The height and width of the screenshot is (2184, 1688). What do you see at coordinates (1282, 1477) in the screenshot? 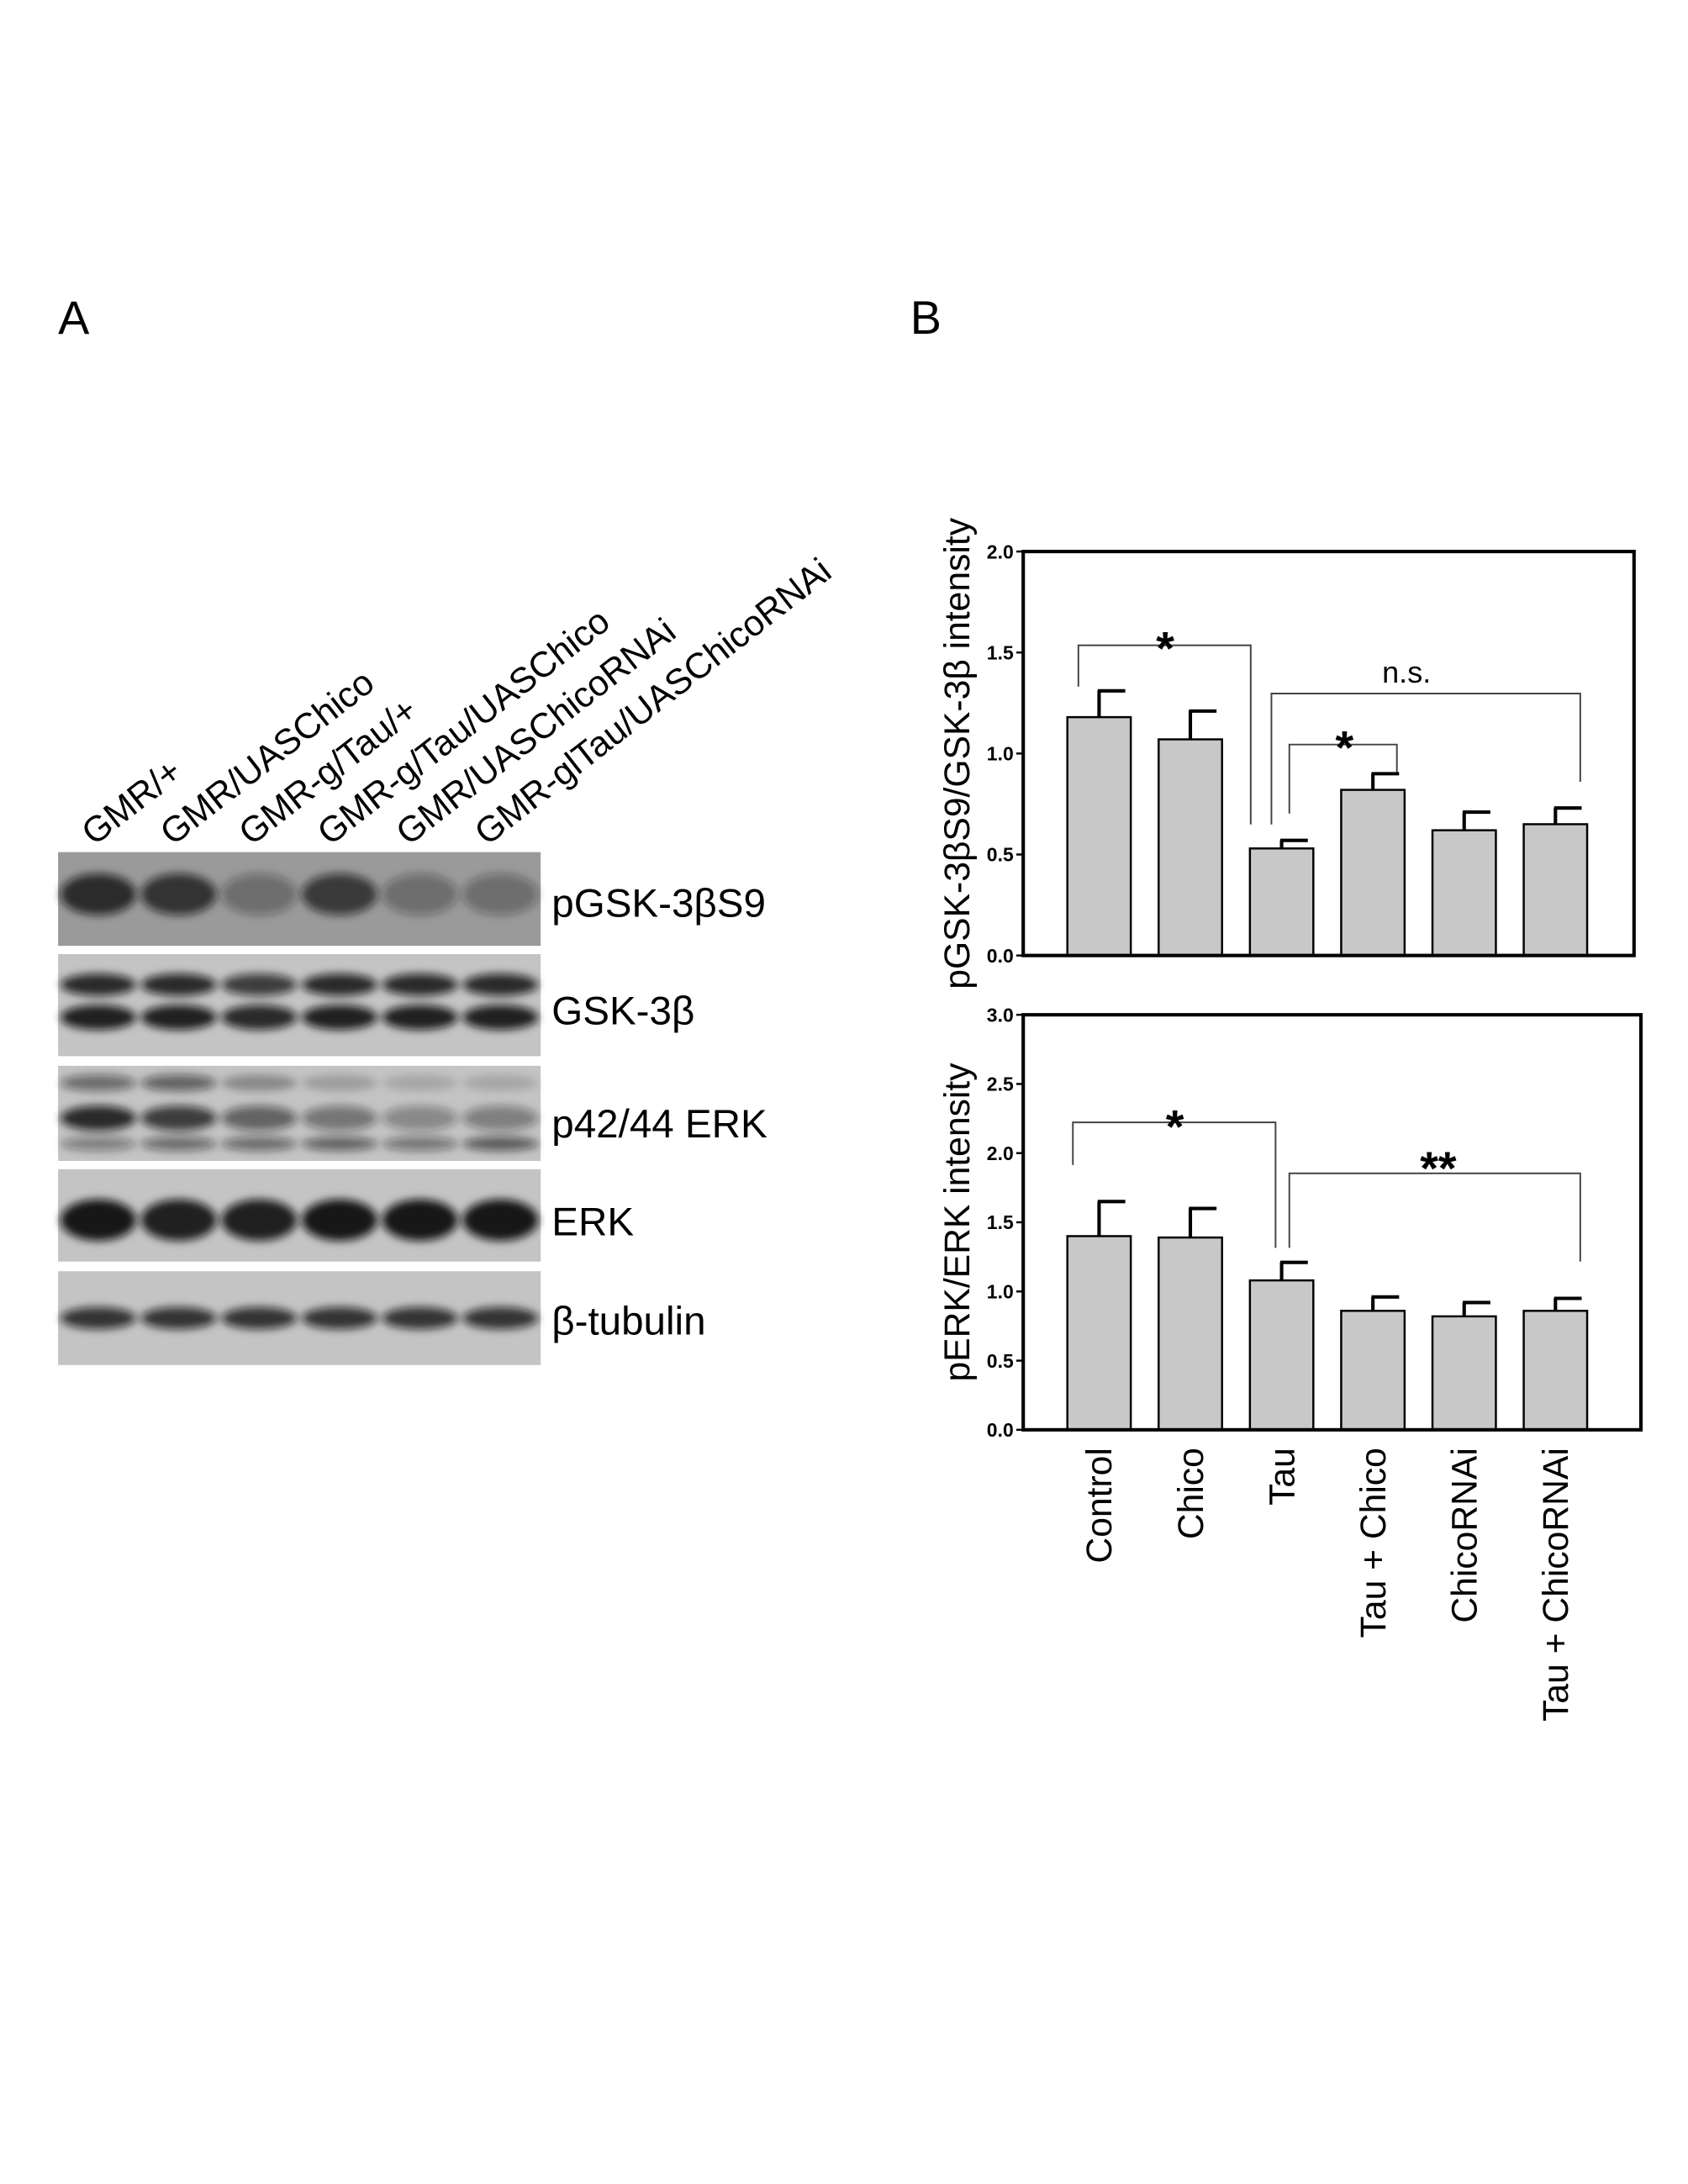
I see `x-tick-label: Tau` at bounding box center [1282, 1477].